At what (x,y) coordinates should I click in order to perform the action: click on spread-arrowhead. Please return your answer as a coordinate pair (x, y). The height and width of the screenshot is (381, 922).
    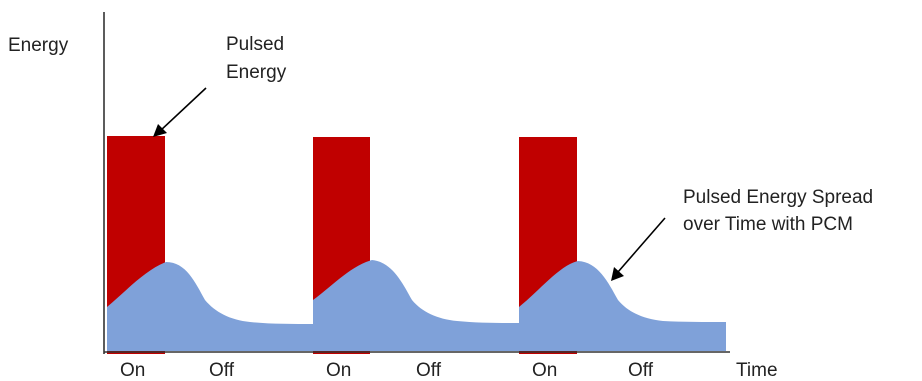
    Looking at the image, I should click on (617, 274).